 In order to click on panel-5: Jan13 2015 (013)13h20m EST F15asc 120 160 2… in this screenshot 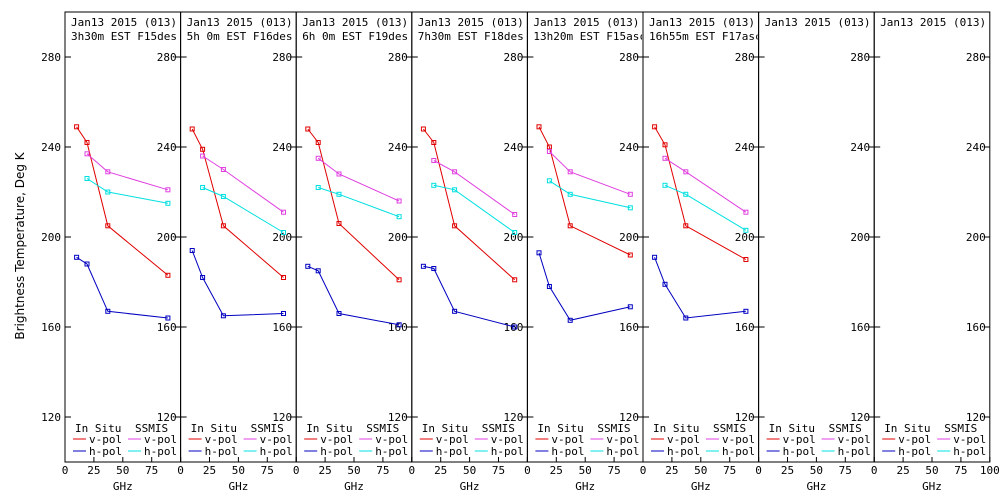, I will do `click(585, 252)`.